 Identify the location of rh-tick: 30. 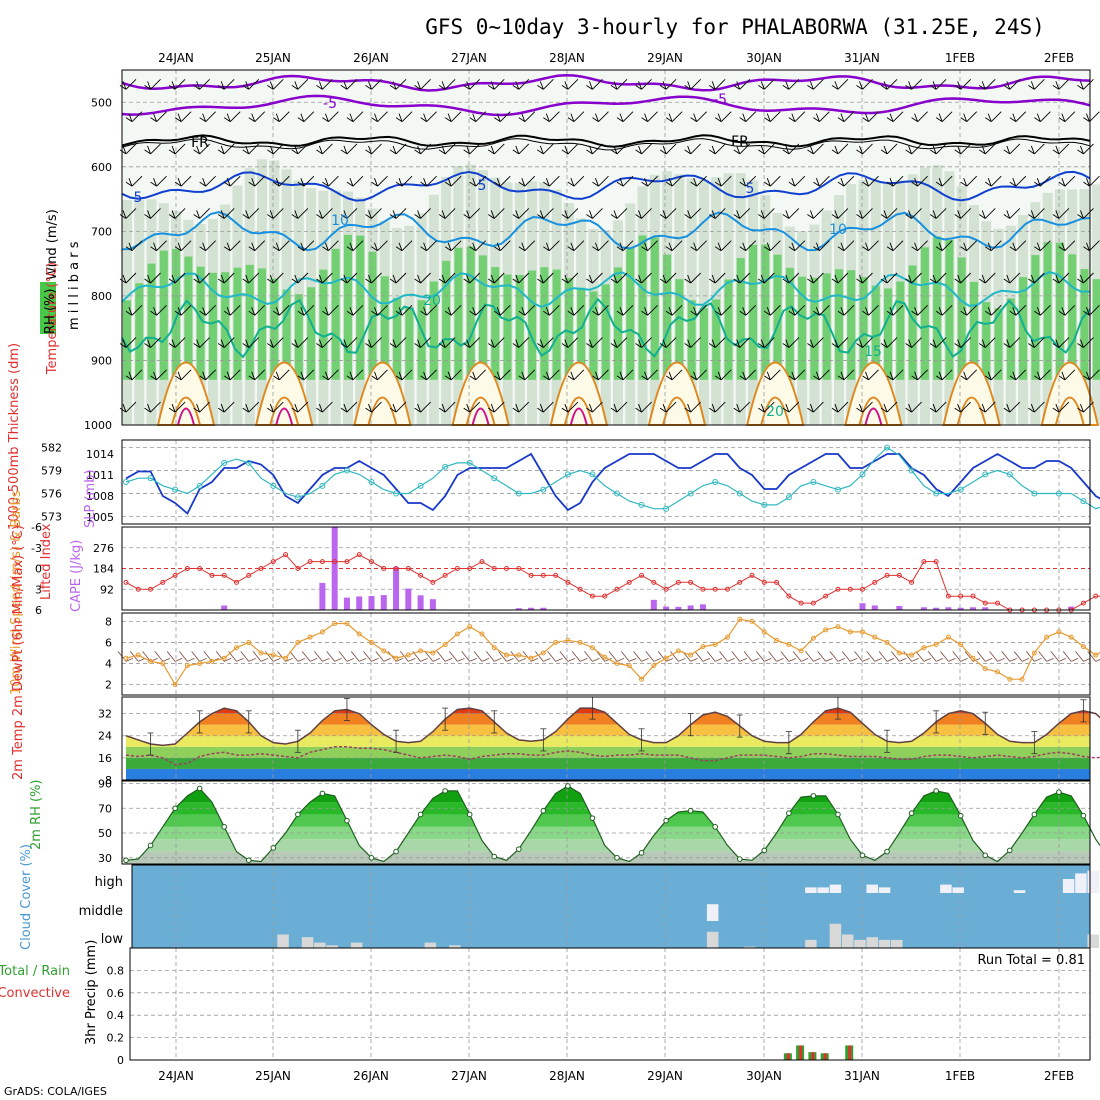
(105, 858).